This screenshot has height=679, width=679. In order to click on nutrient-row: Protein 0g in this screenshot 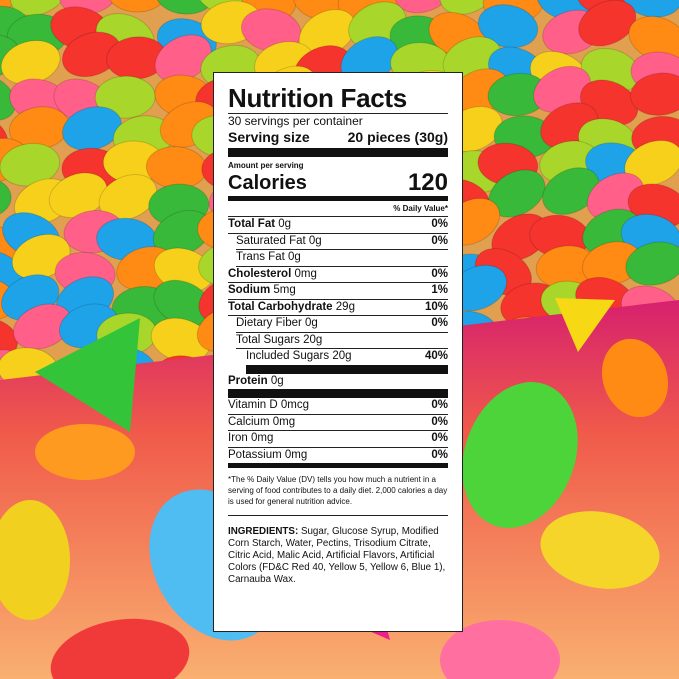, I will do `click(338, 386)`.